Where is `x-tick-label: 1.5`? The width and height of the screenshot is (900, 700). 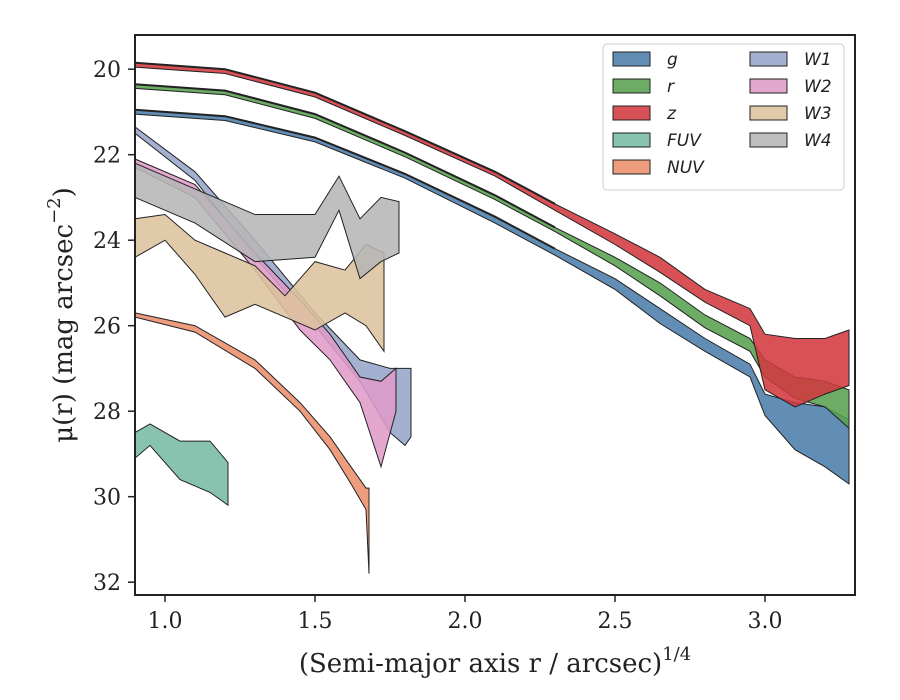
x-tick-label: 1.5 is located at coordinates (315, 621).